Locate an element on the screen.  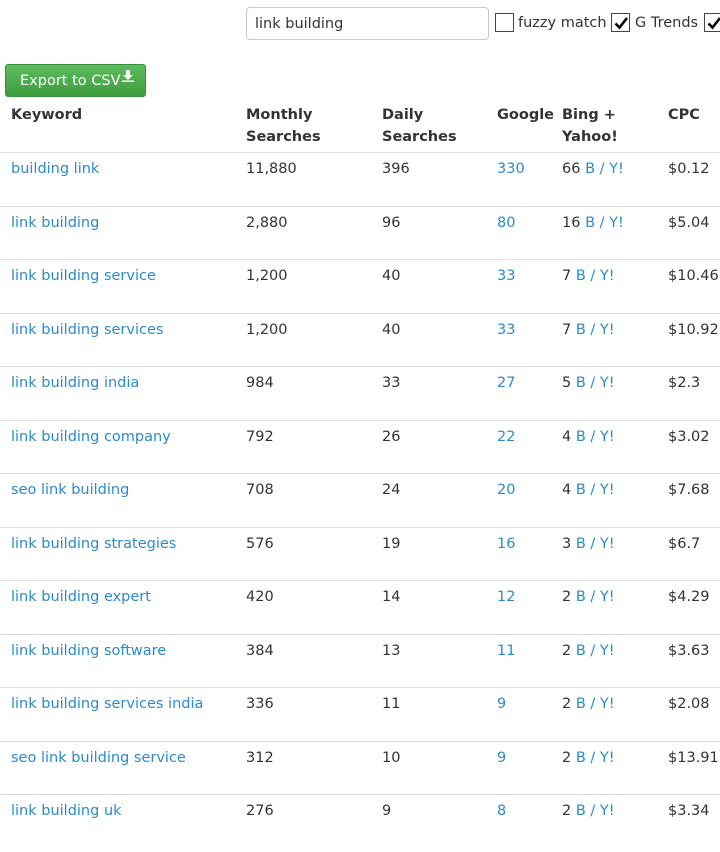
column-header-daily-searches: Daily Searches is located at coordinates (439, 126).